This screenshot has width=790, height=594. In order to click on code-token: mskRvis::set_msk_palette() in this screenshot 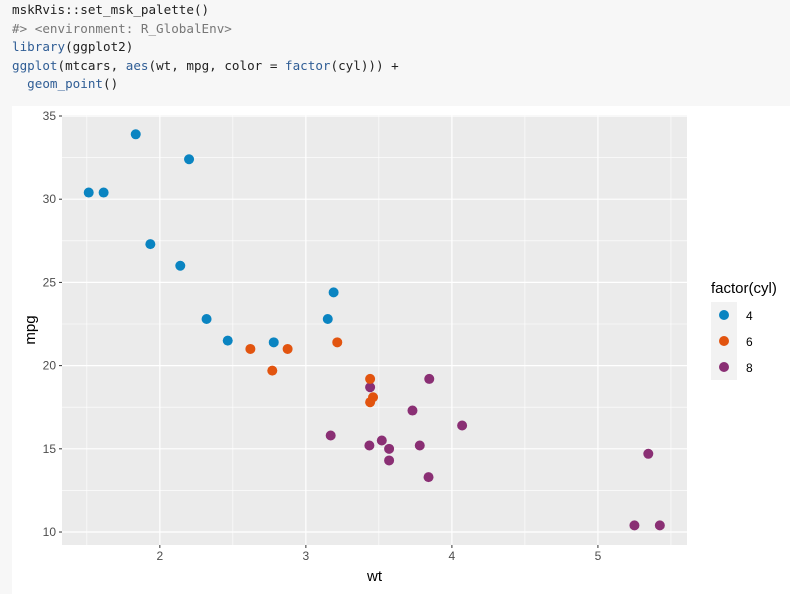, I will do `click(111, 9)`.